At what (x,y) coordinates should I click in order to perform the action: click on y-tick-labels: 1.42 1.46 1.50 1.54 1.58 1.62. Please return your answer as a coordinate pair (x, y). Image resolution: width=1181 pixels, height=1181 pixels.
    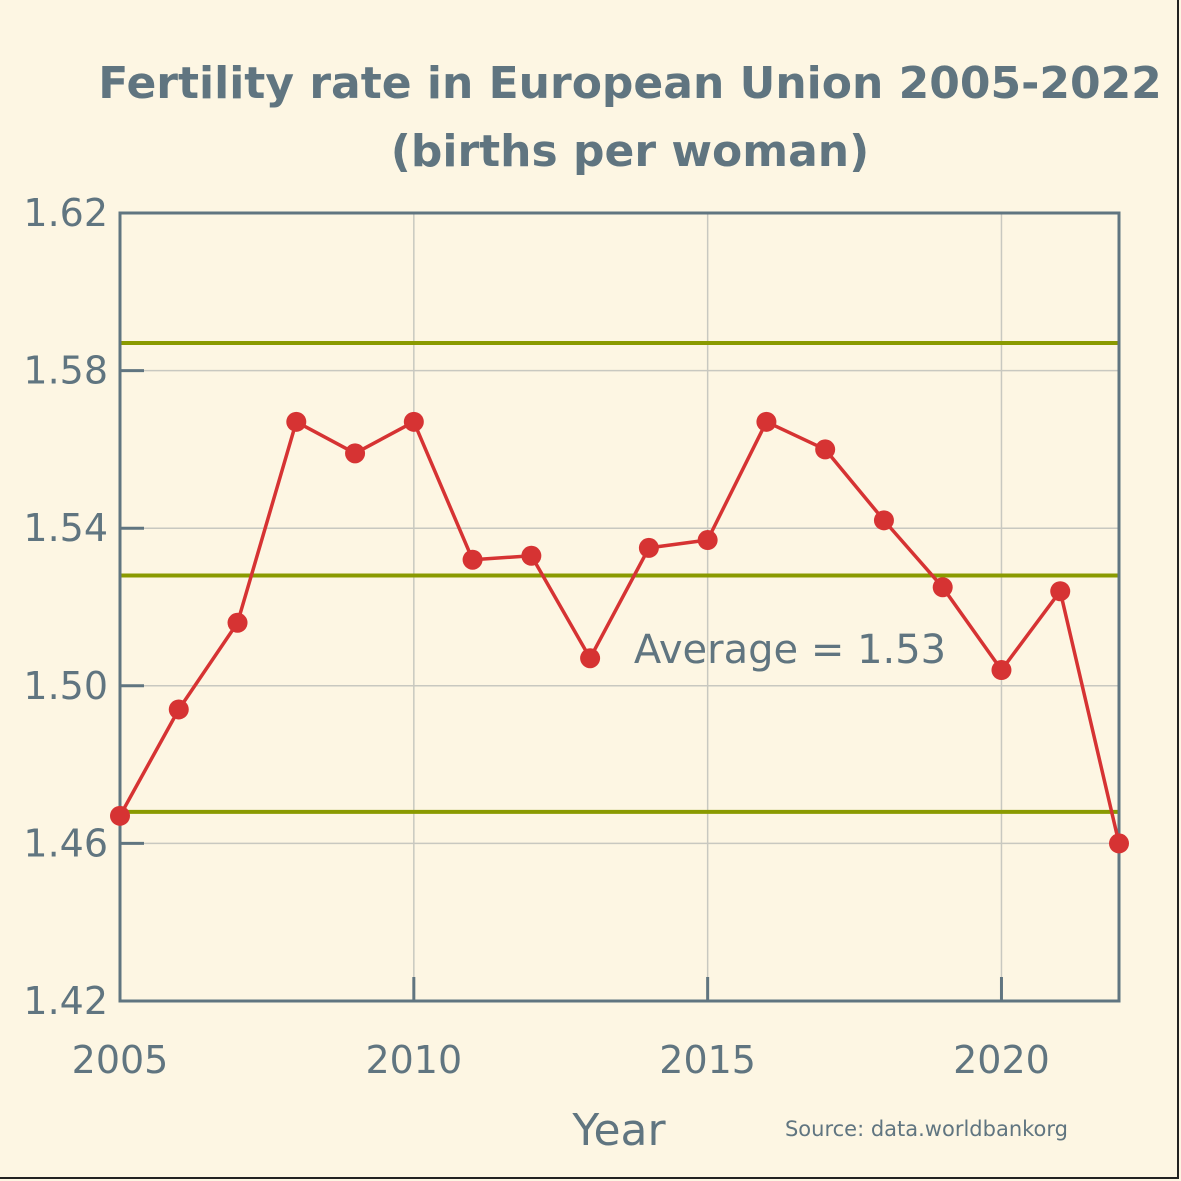
    Looking at the image, I should click on (65, 607).